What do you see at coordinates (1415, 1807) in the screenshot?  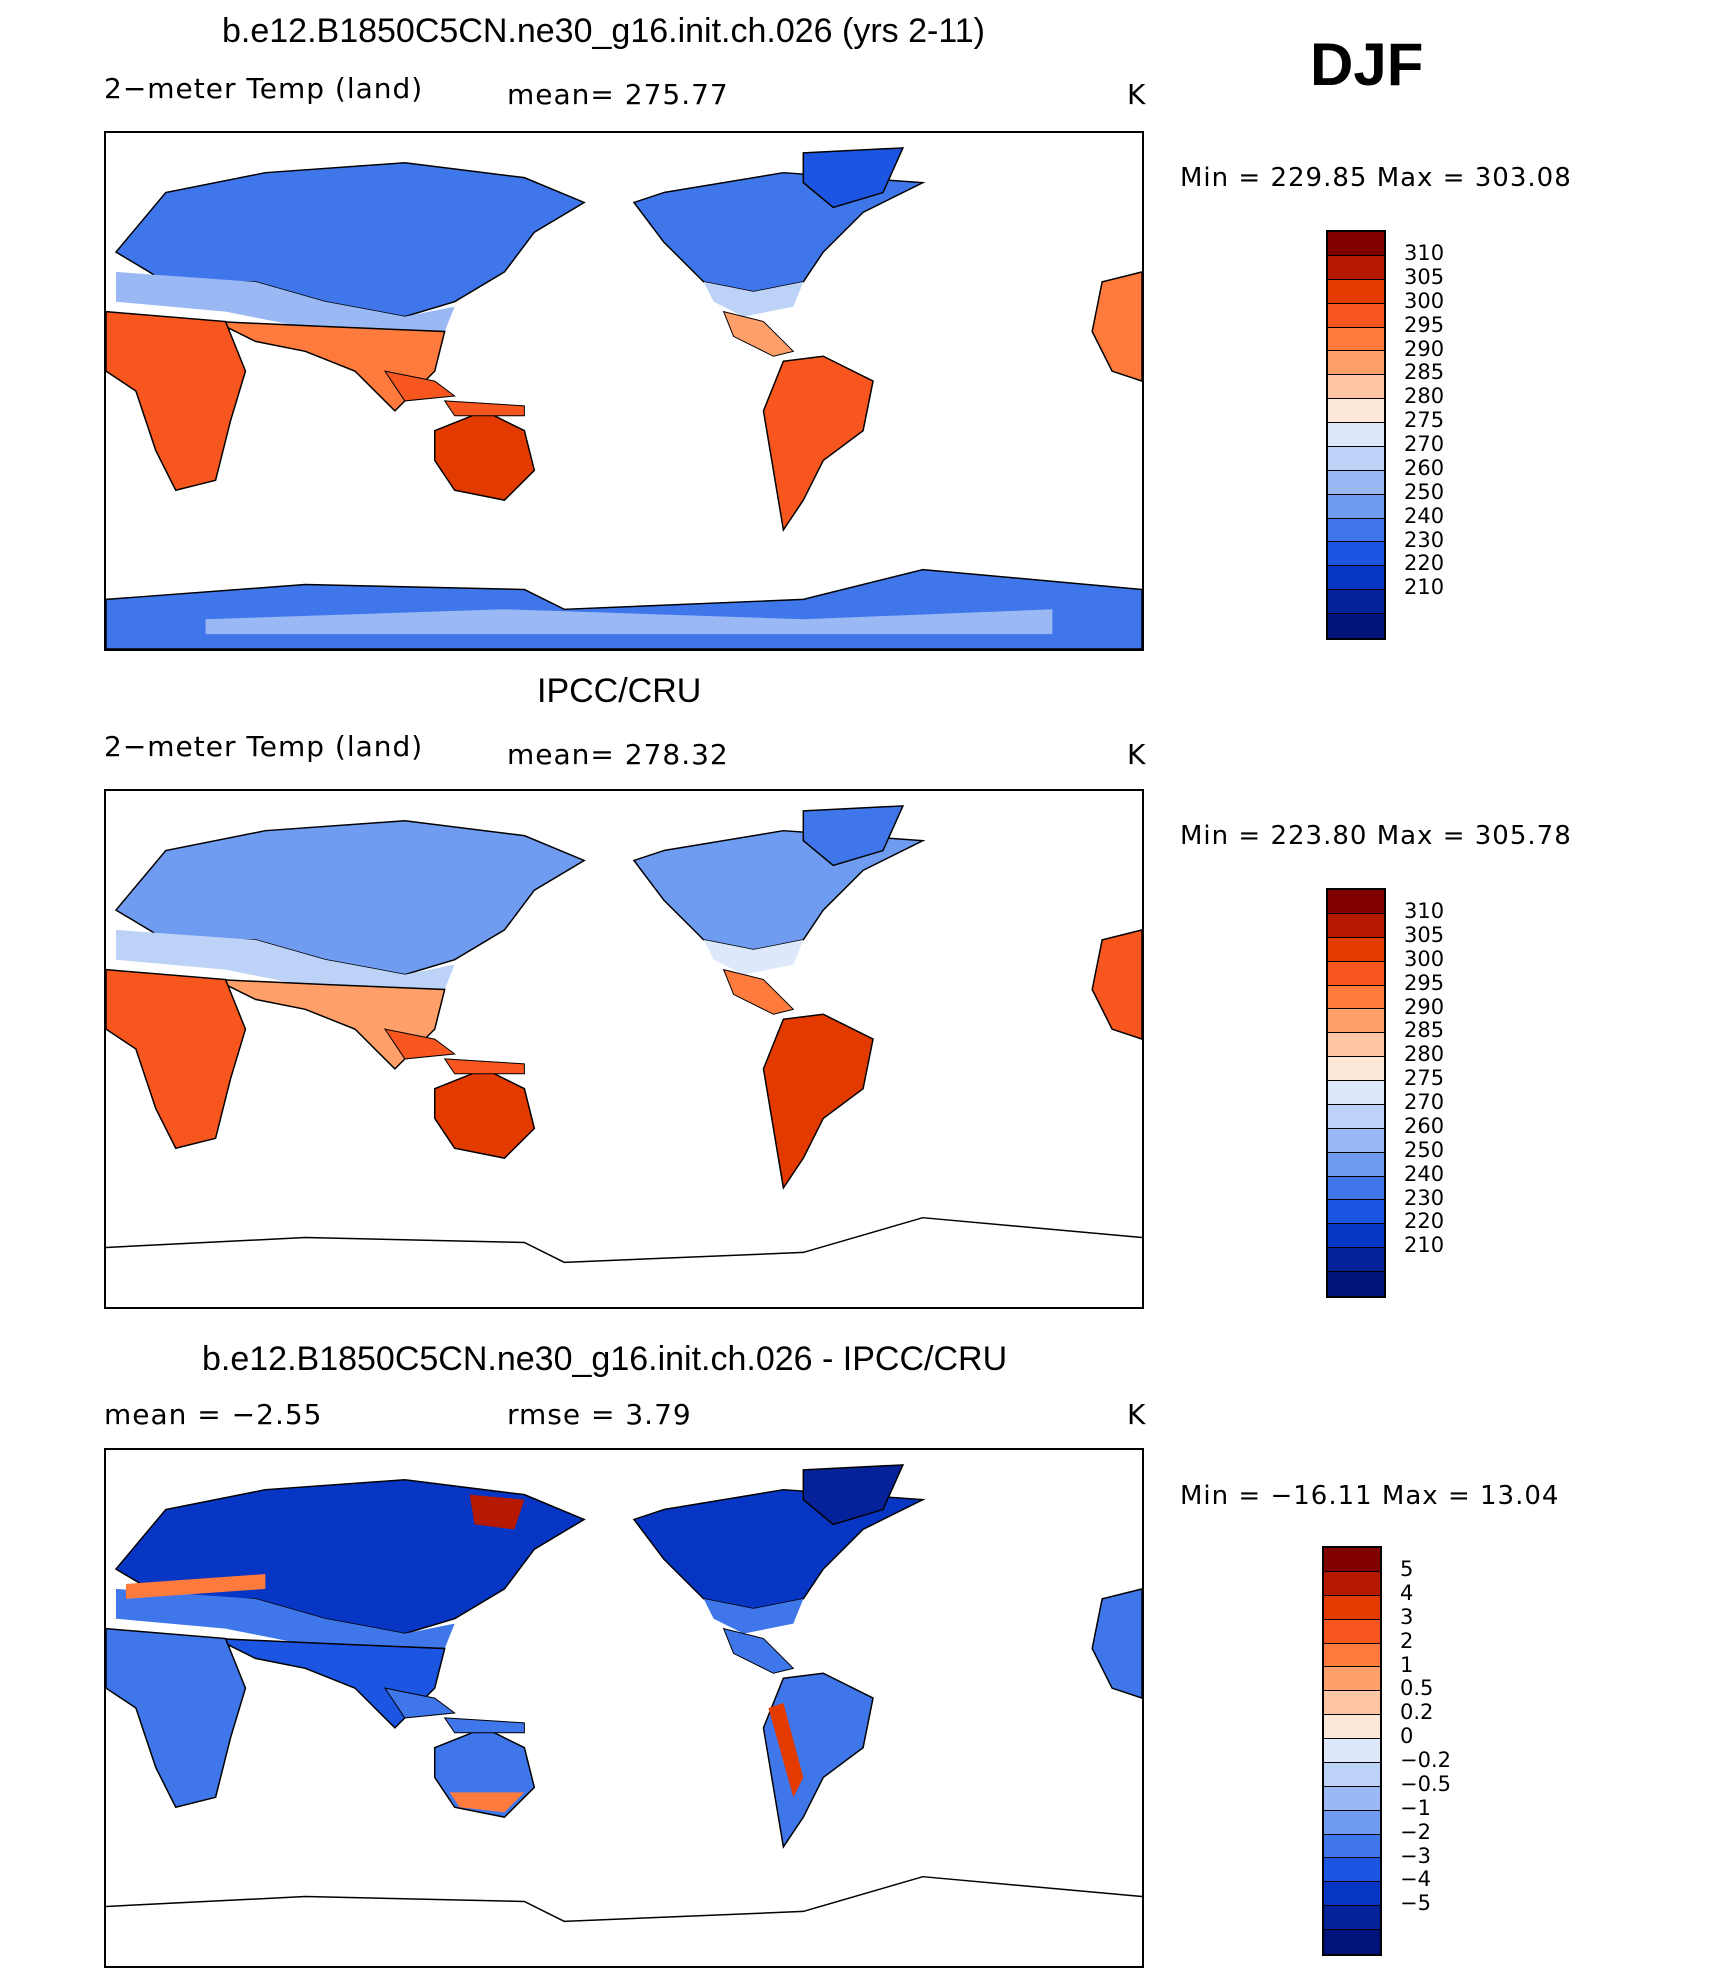 I see `colorbar-tick-label: −1` at bounding box center [1415, 1807].